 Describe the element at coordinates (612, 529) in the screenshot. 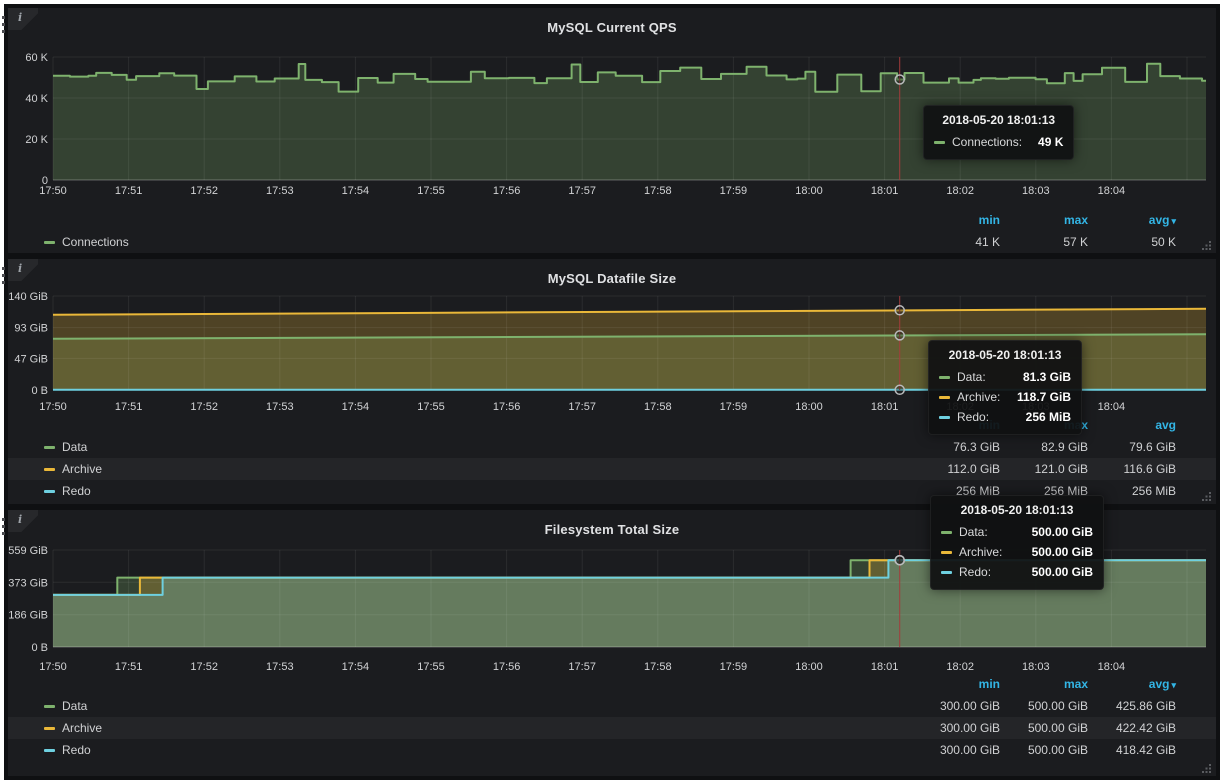

I see `panel-title: Filesystem Total Size` at that location.